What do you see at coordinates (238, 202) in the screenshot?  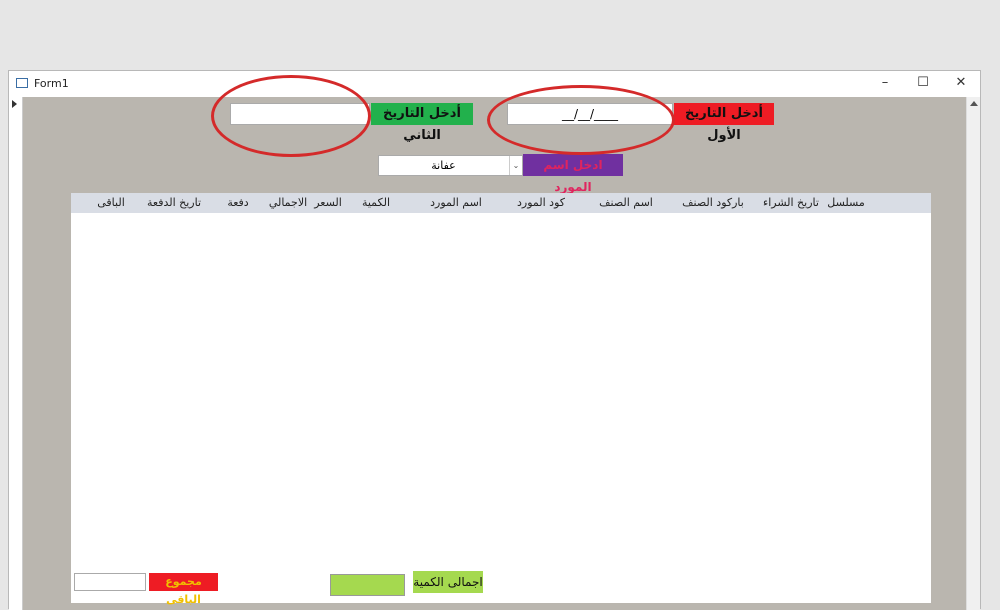 I see `column-header: دفعة` at bounding box center [238, 202].